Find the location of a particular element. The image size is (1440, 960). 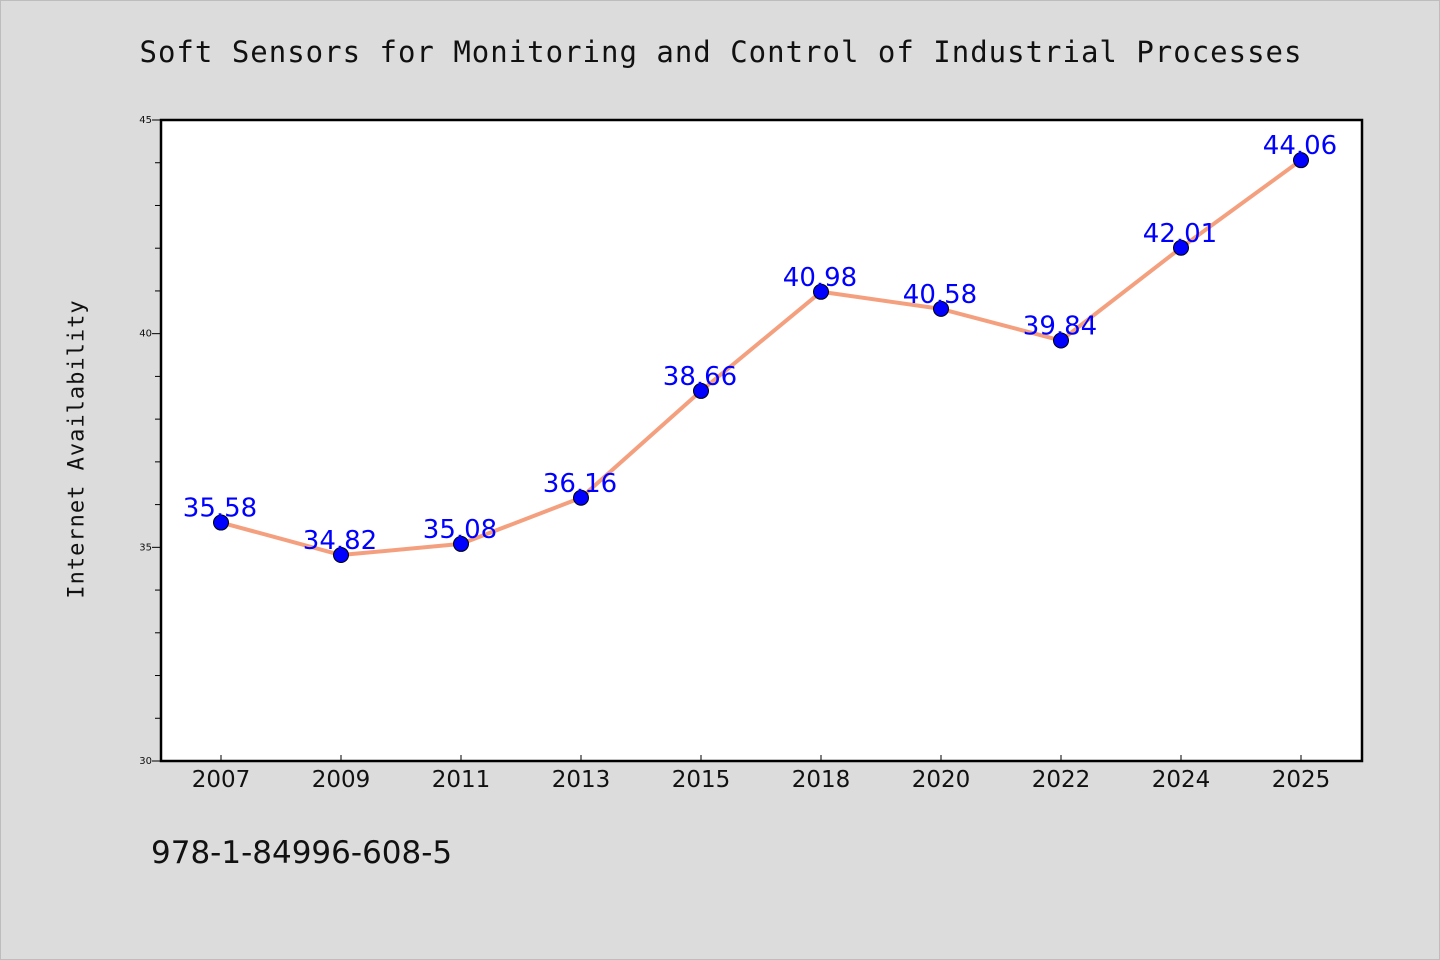

x-tick-label: 2009 is located at coordinates (341, 780).